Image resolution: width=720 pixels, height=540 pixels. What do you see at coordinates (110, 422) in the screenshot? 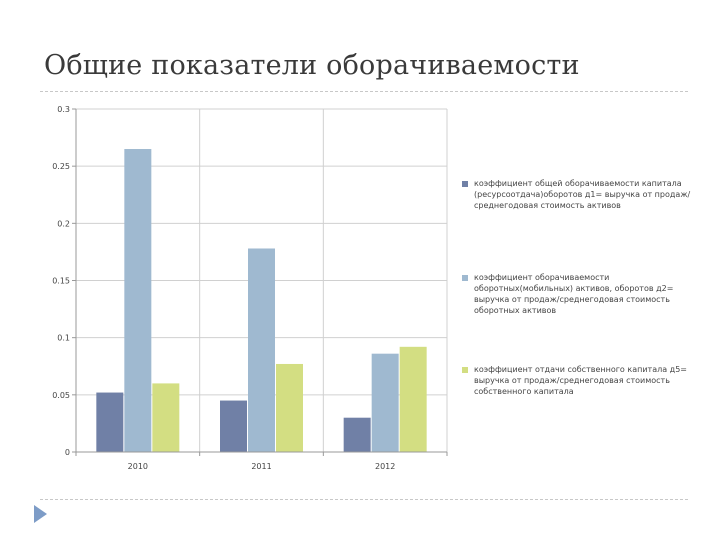
I see `bar-series-1-2010` at bounding box center [110, 422].